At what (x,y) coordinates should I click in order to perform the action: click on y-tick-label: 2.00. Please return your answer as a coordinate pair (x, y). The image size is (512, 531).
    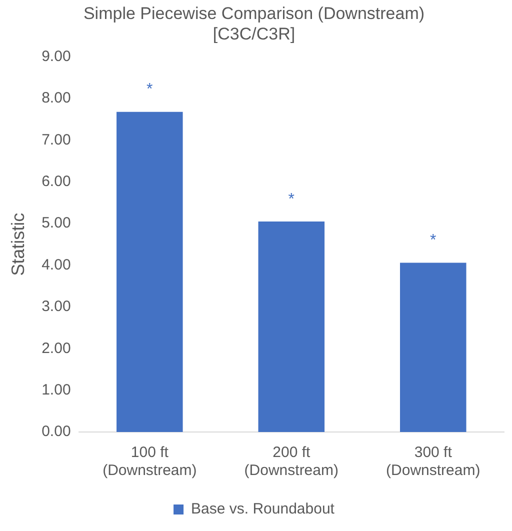
    Looking at the image, I should click on (56, 348).